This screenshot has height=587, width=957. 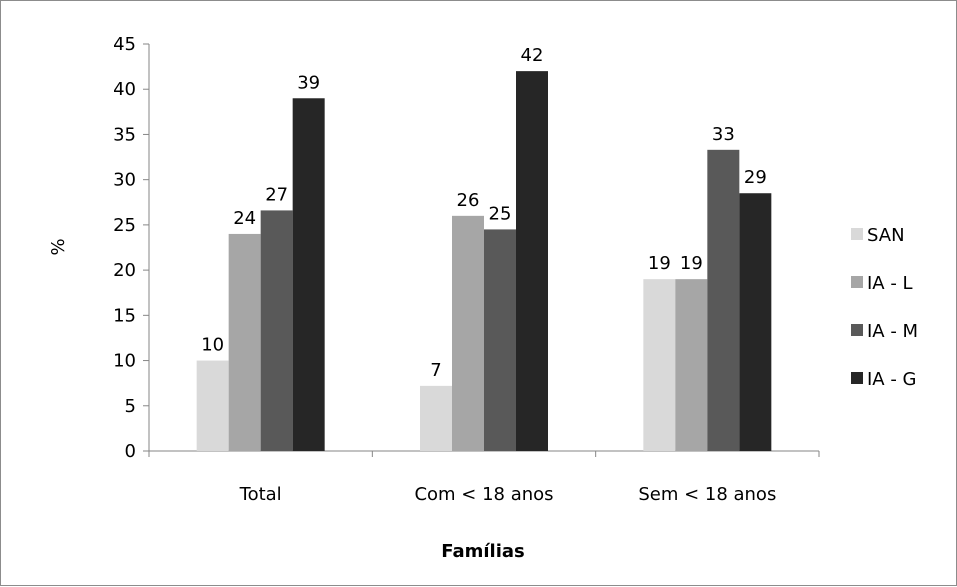 What do you see at coordinates (707, 494) in the screenshot?
I see `x-category-label: Sem < 18 anos` at bounding box center [707, 494].